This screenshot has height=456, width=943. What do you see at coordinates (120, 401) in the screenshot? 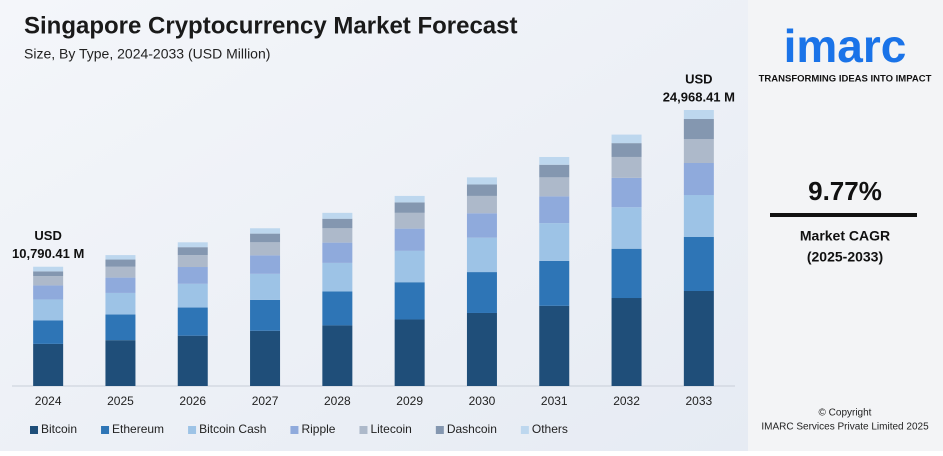
I see `x-tick-label: 2025` at bounding box center [120, 401].